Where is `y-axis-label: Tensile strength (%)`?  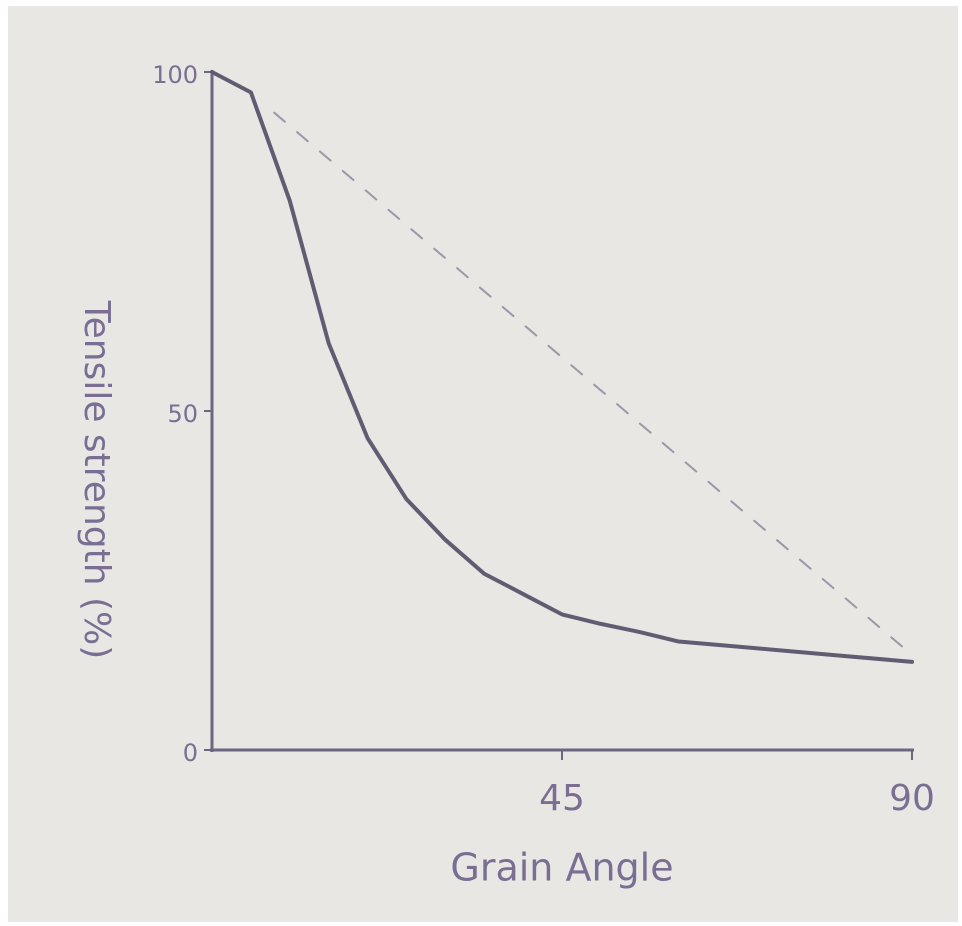
y-axis-label: Tensile strength (%) is located at coordinates (96, 480).